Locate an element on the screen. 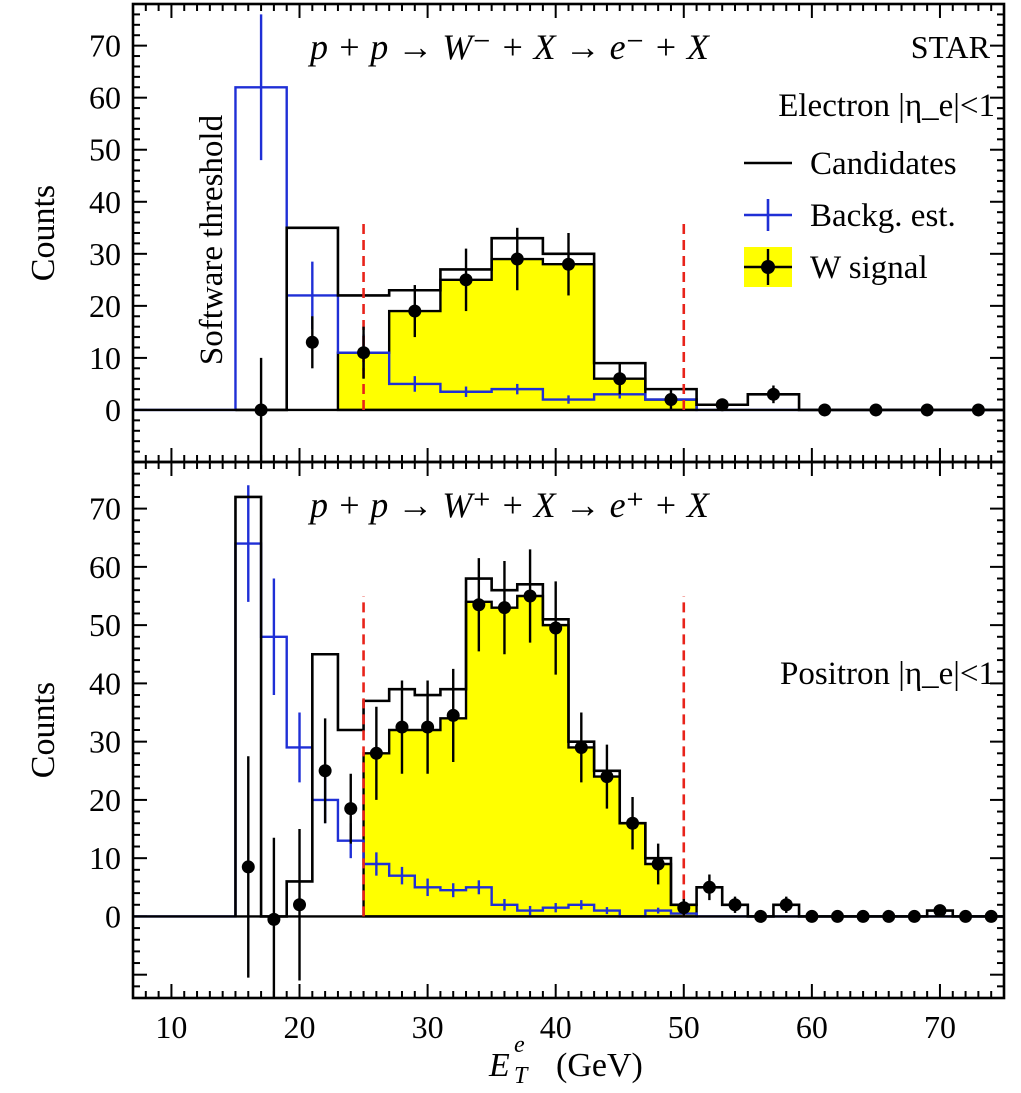 The height and width of the screenshot is (1093, 1021). x-axis-label: EeT (GeV) is located at coordinates (565, 1060).